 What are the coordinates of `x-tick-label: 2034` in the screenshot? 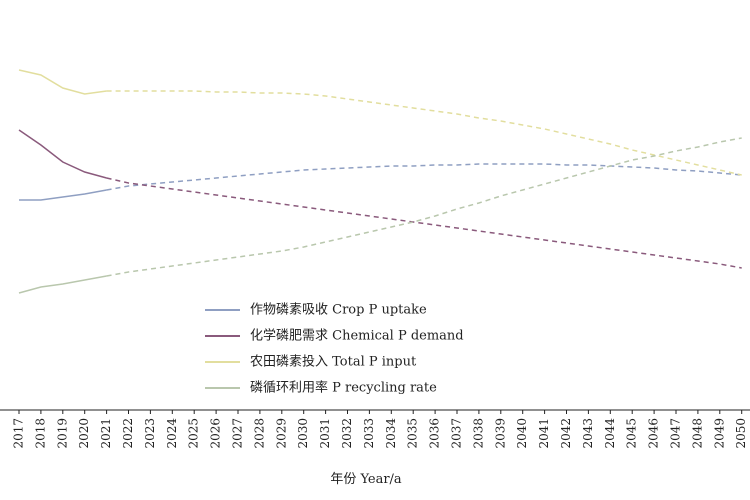 It's located at (391, 433).